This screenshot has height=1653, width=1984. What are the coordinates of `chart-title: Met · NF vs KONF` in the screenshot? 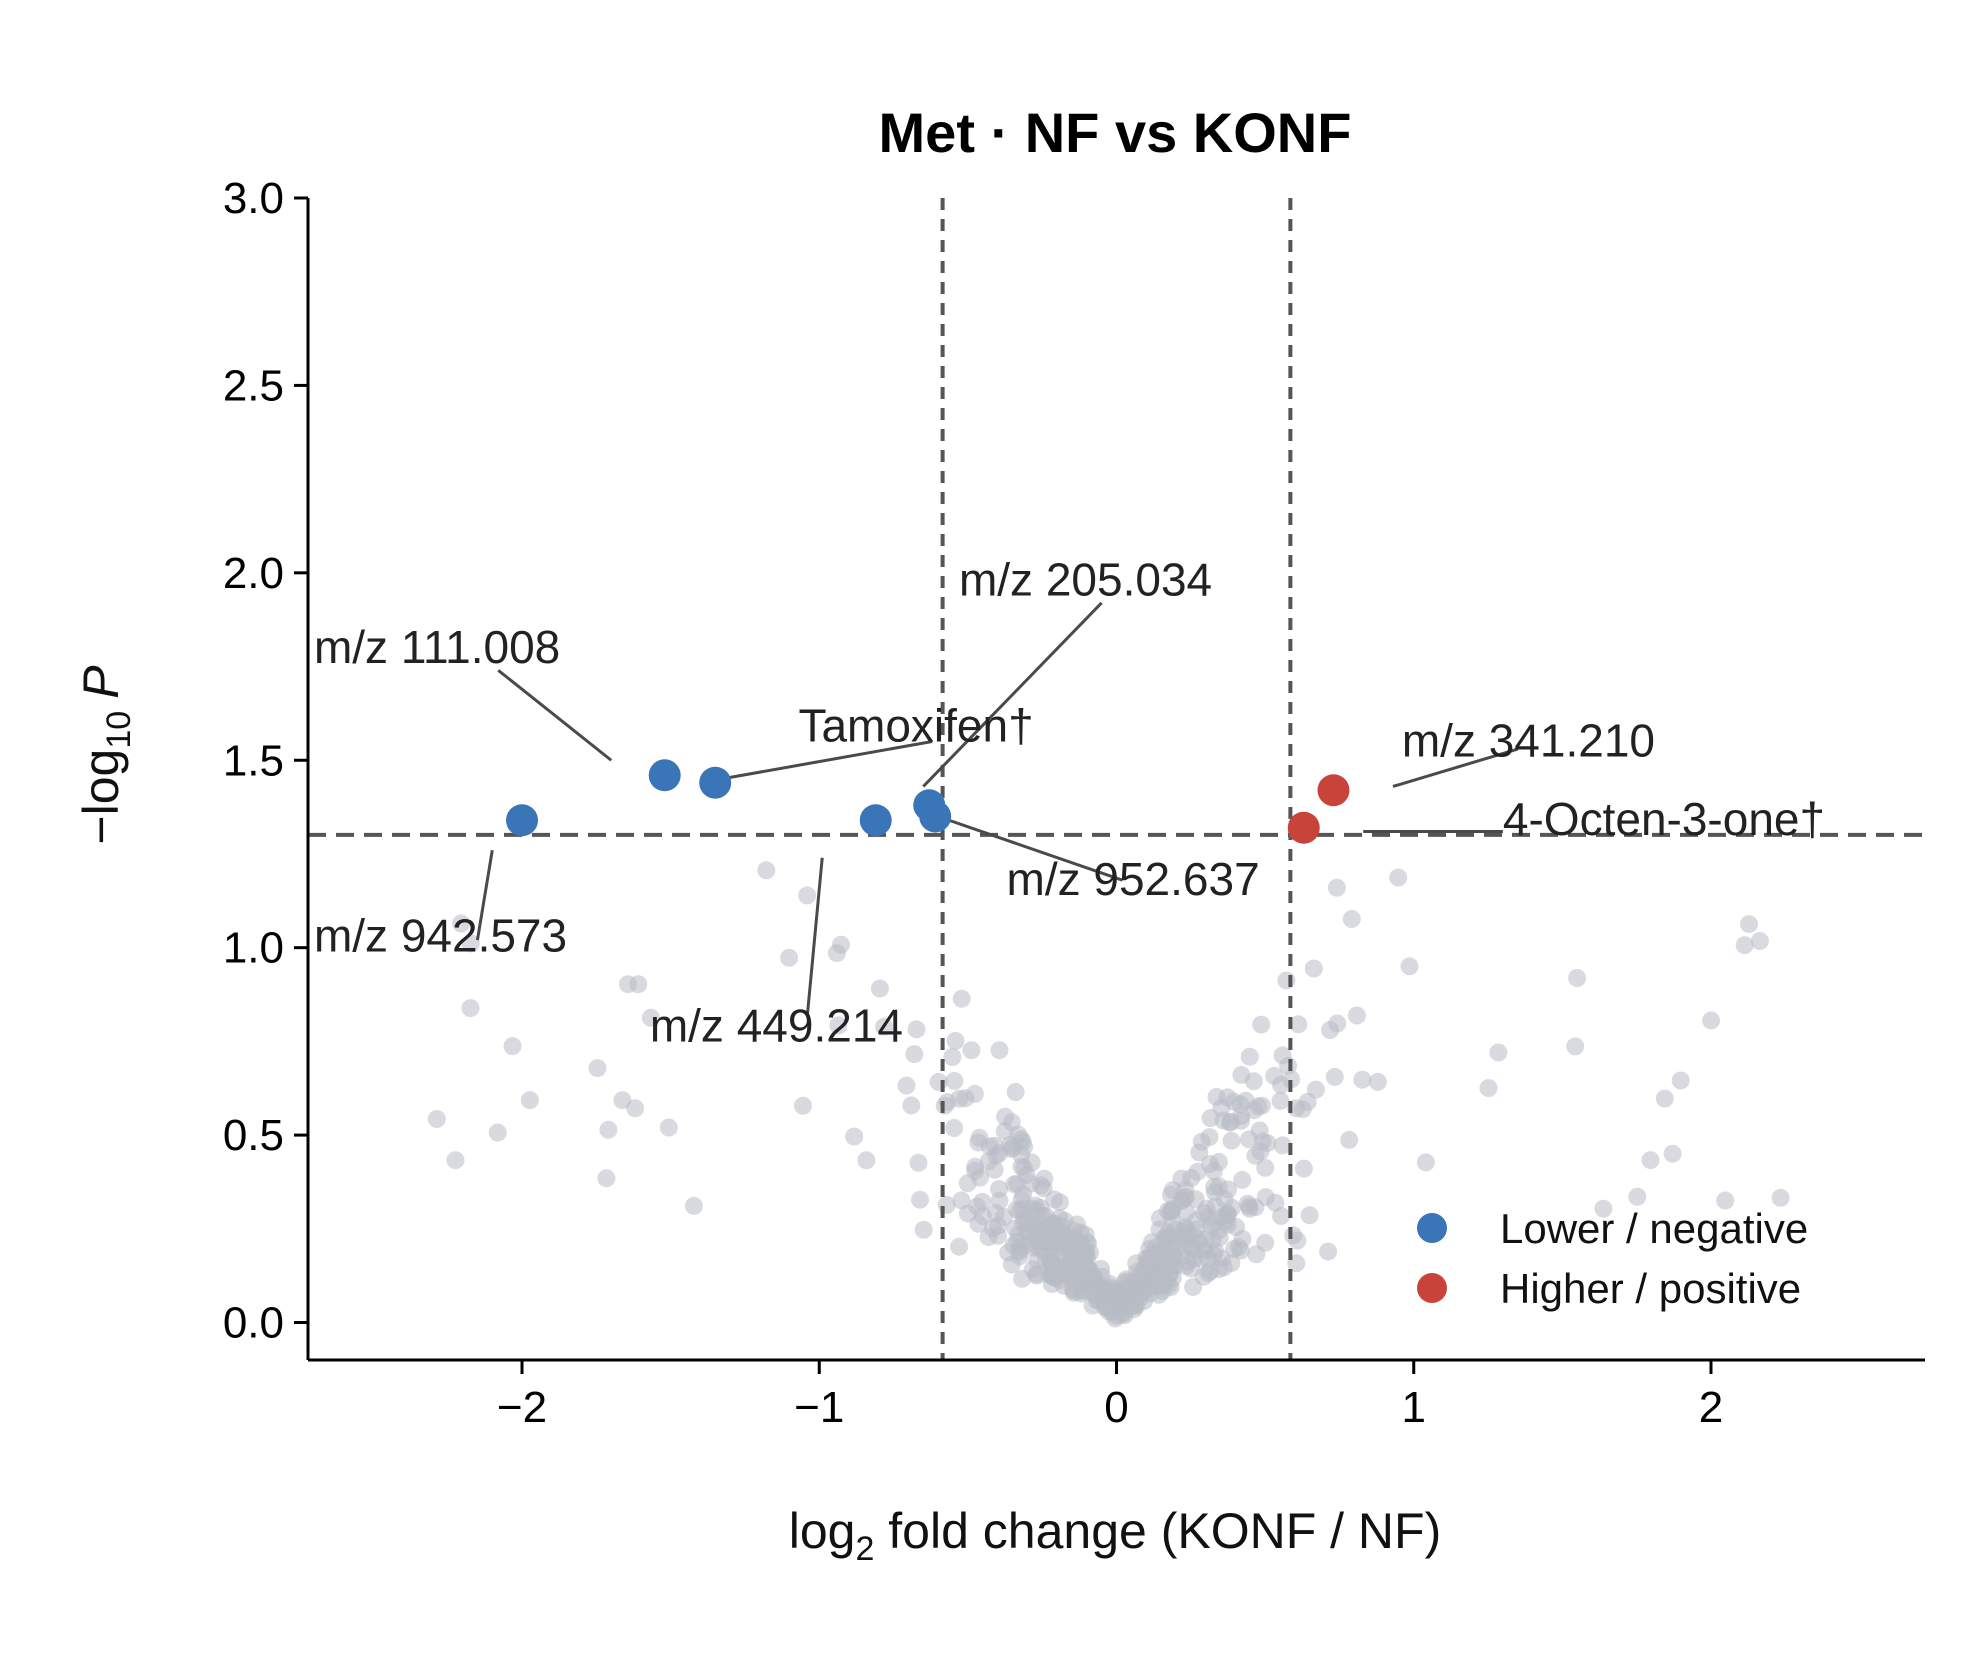 It's located at (1115, 132).